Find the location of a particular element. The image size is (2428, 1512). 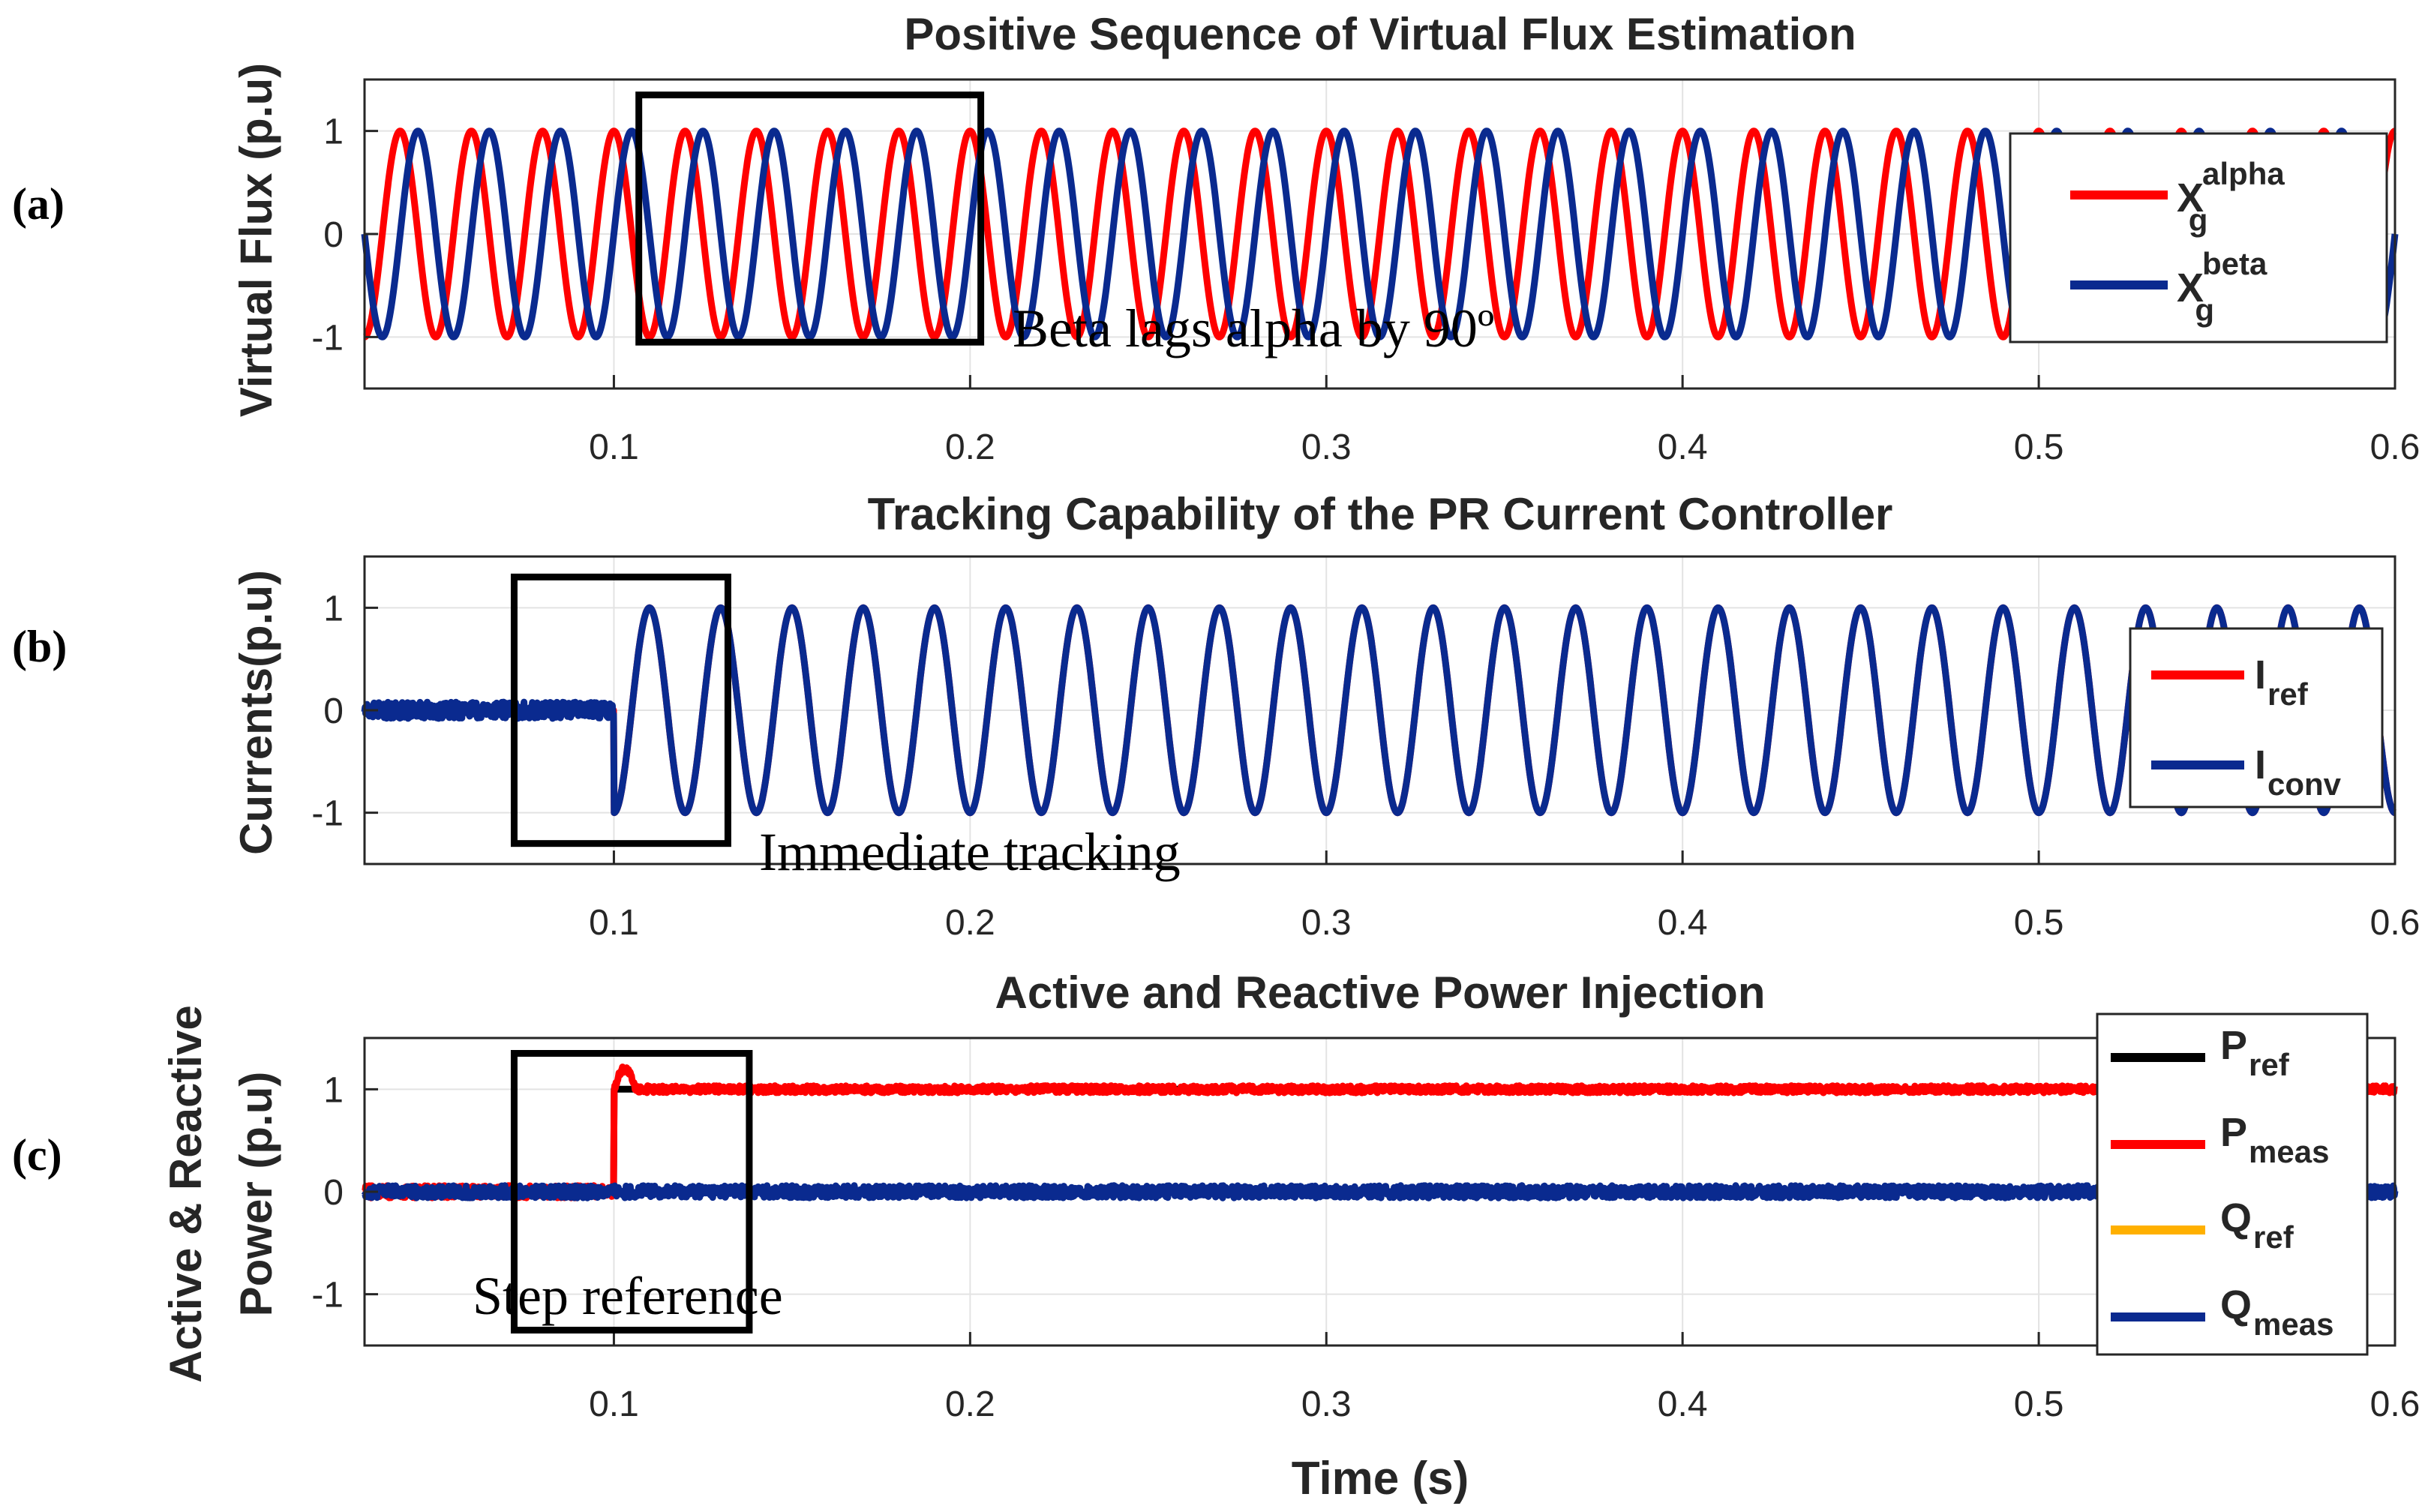

panel-b-annotation-box is located at coordinates (620, 710).